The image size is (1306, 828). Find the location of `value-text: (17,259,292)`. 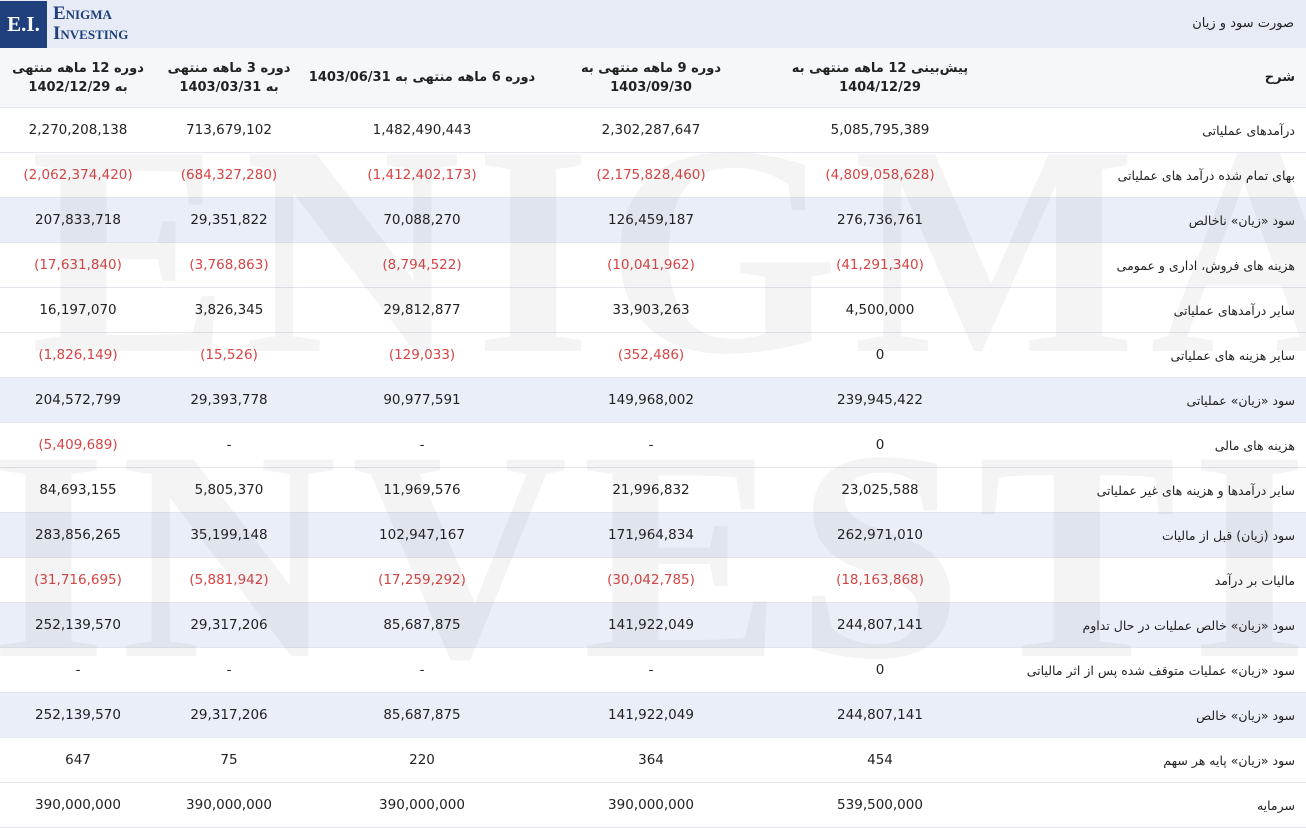

value-text: (17,259,292) is located at coordinates (422, 580).